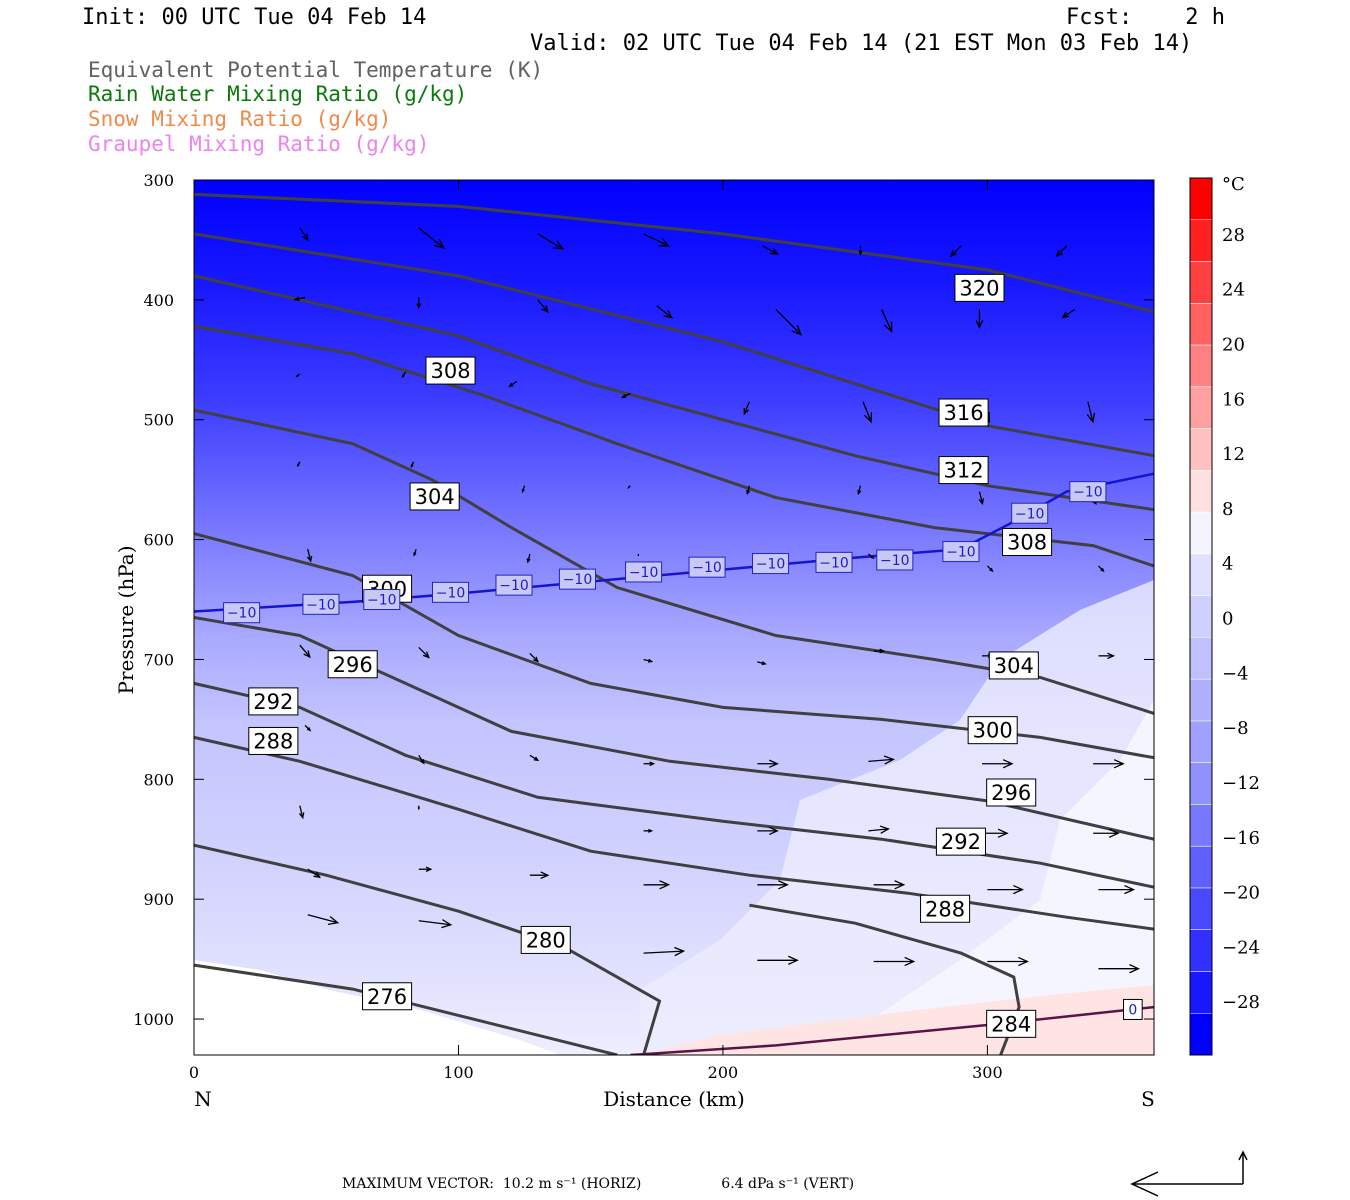 The width and height of the screenshot is (1350, 1200). What do you see at coordinates (240, 119) in the screenshot?
I see `legend-snow: Snow Mixing Ratio (g/kg)` at bounding box center [240, 119].